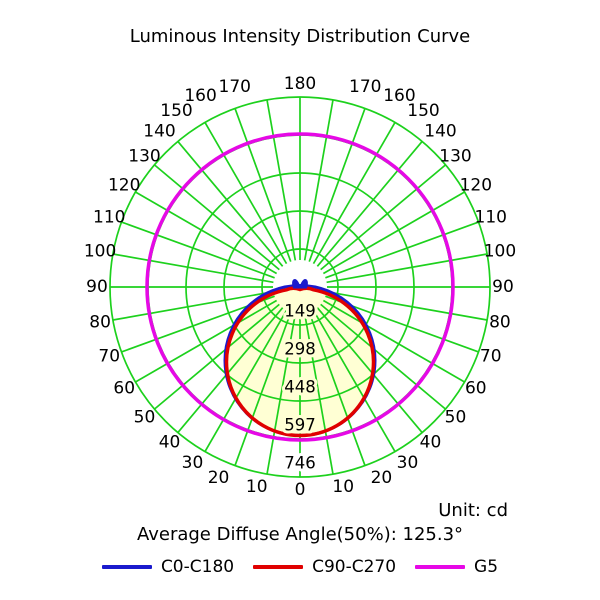  Describe the element at coordinates (300, 84) in the screenshot. I see `angle-tick-label-180: 180` at that location.